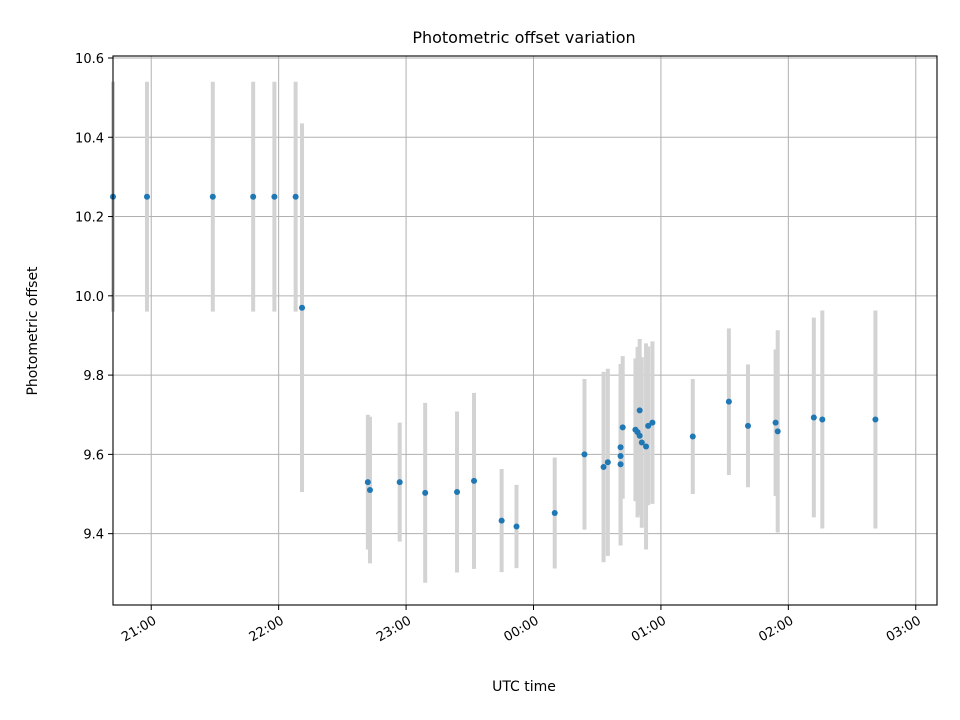 This screenshot has height=720, width=960. I want to click on y-tick-label: 9.8, so click(93, 376).